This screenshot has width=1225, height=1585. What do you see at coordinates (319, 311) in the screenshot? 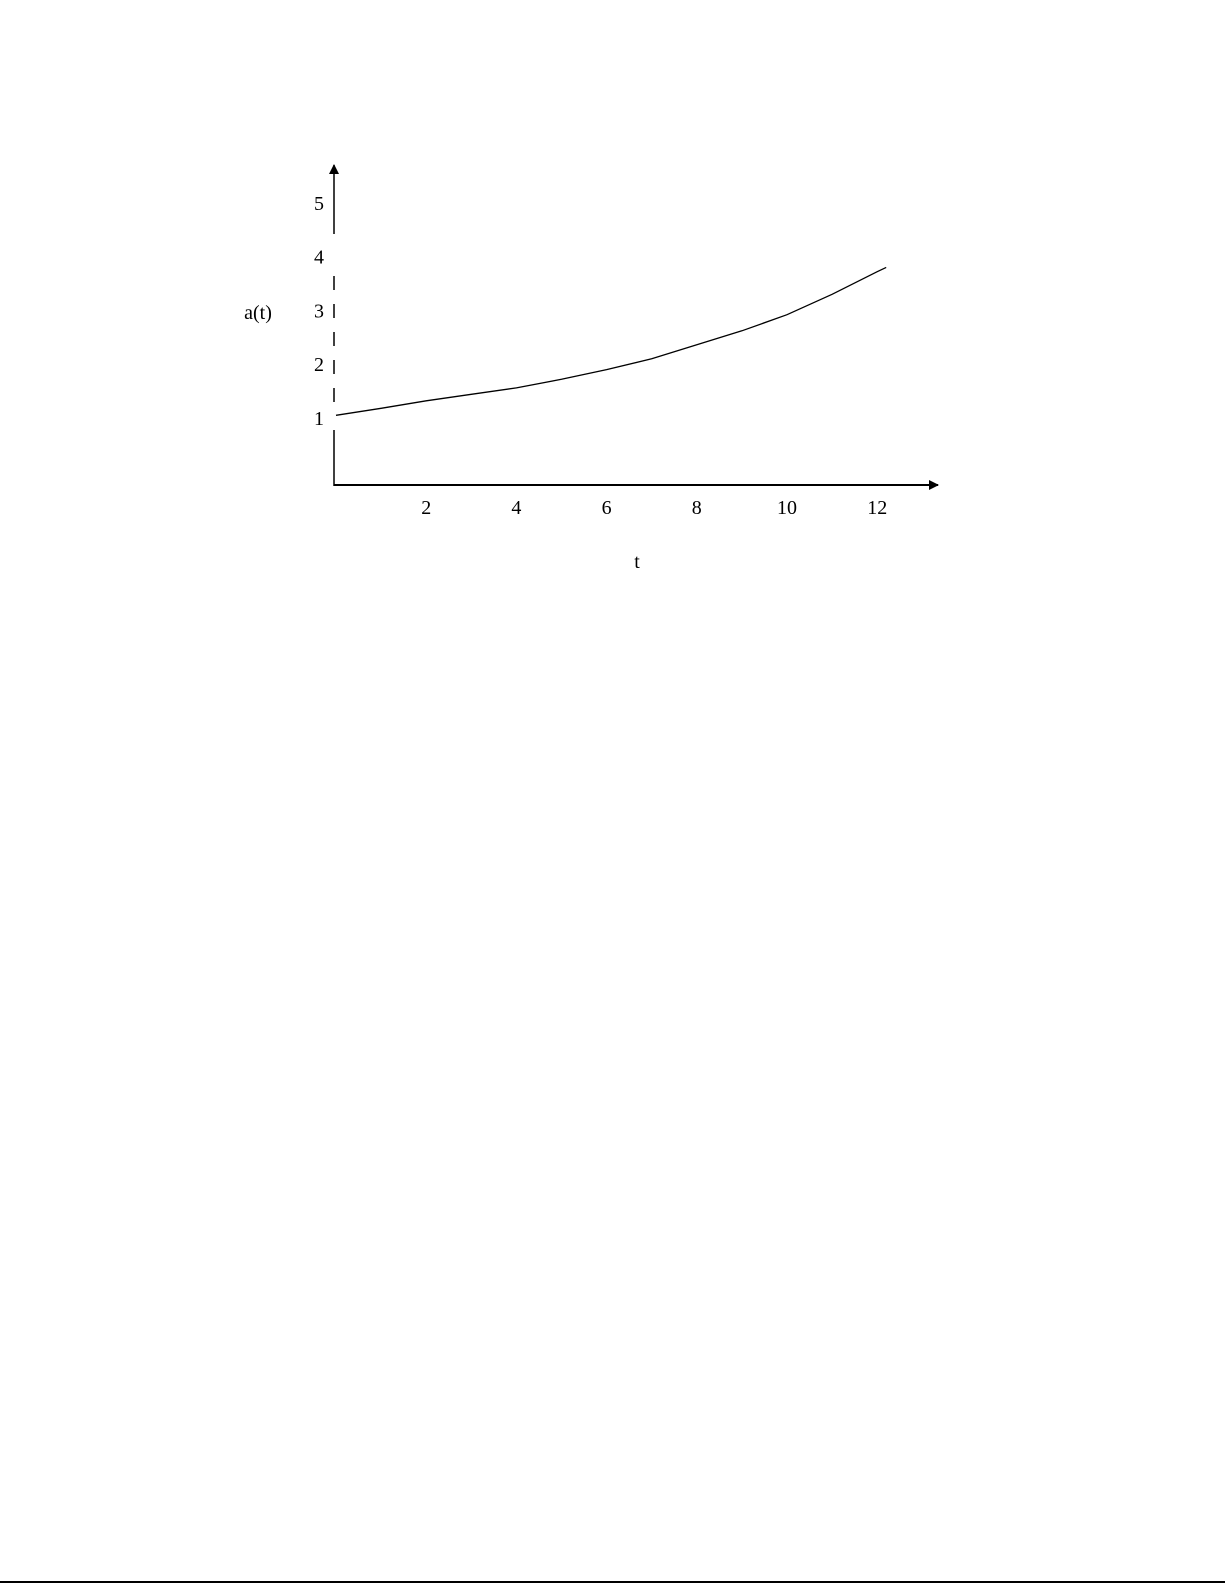
I see `y-tick-label: 3` at bounding box center [319, 311].